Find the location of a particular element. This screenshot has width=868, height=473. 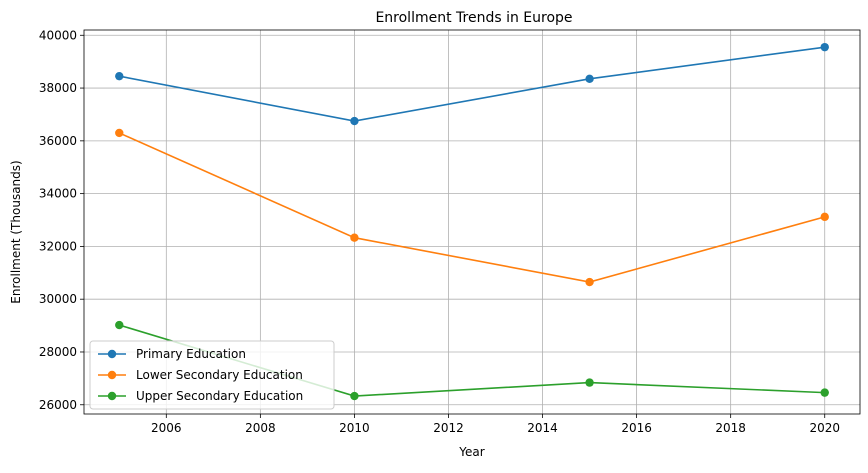

x-axis-label: Year is located at coordinates (471, 452).